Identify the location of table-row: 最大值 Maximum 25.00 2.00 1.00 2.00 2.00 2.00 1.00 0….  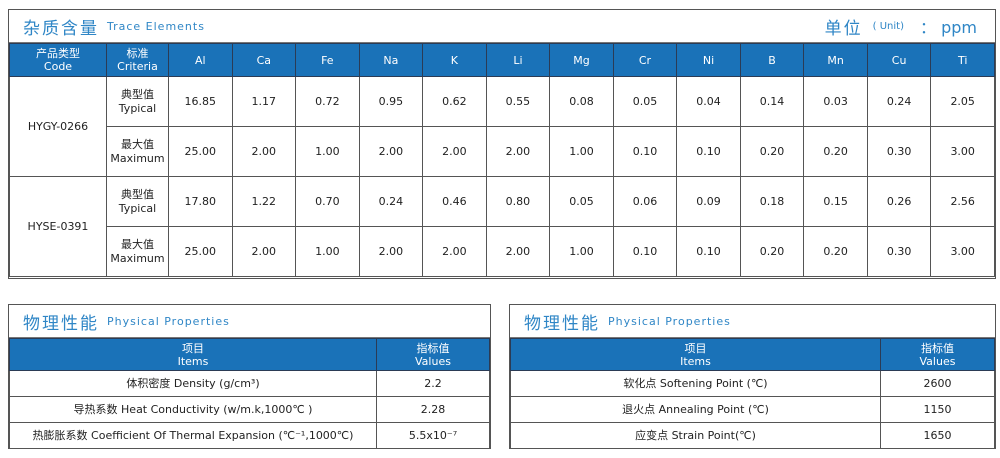
(502, 151).